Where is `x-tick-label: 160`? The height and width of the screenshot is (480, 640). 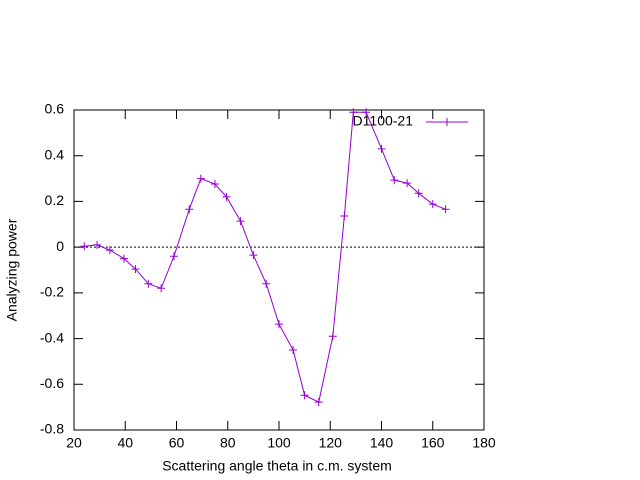 x-tick-label: 160 is located at coordinates (433, 443).